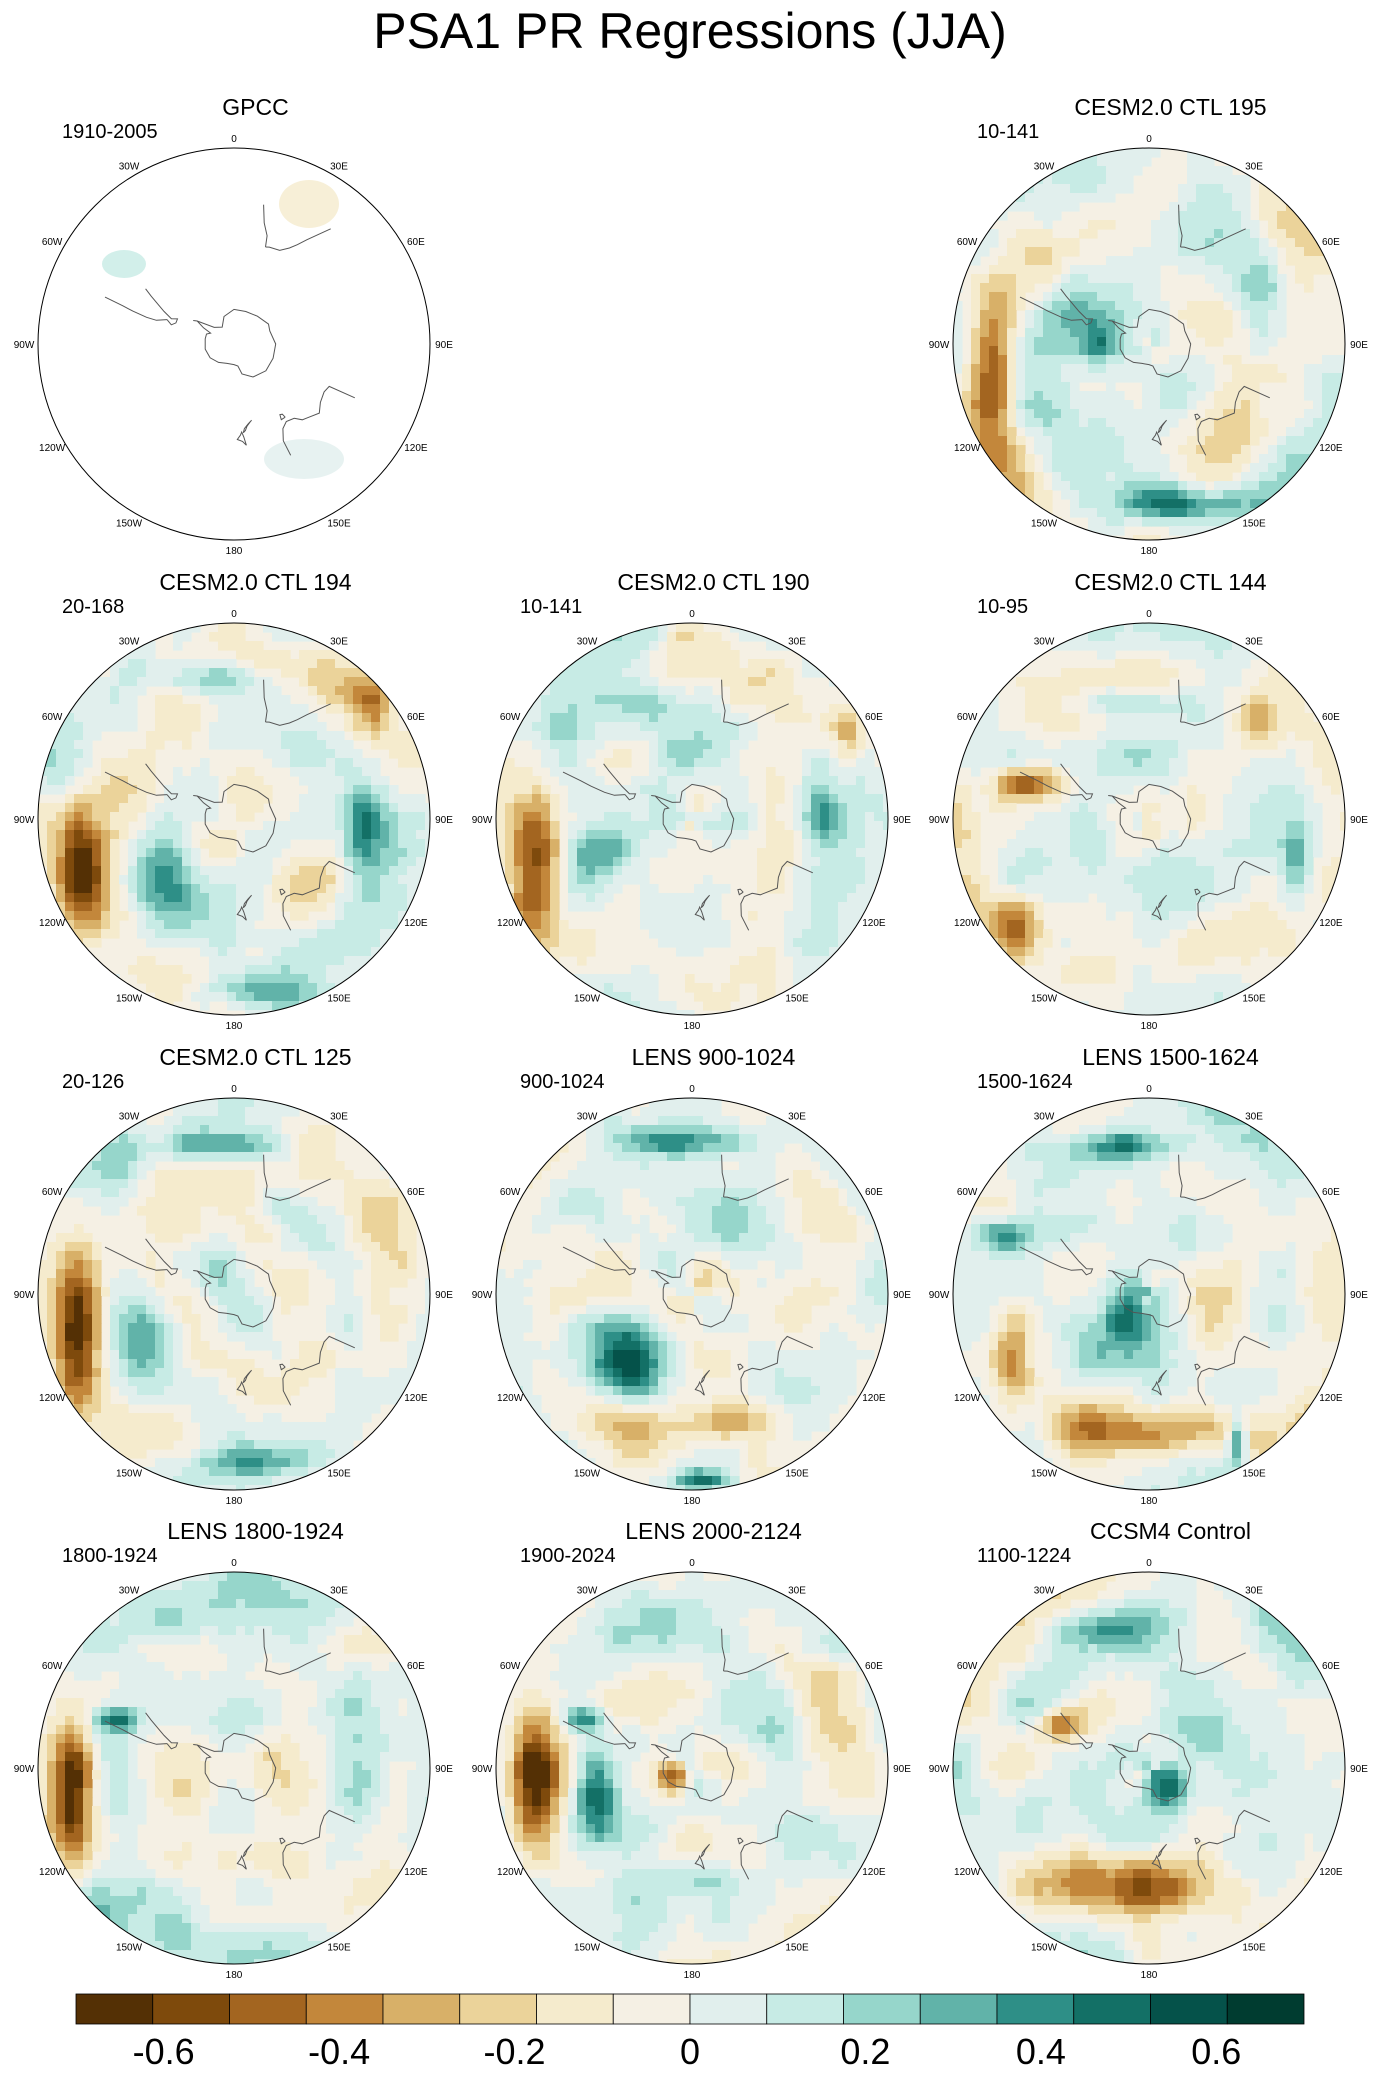 Image resolution: width=1380 pixels, height=2082 pixels. Describe the element at coordinates (1170, 582) in the screenshot. I see `panel-title: CESM2.0 CTL 144` at that location.